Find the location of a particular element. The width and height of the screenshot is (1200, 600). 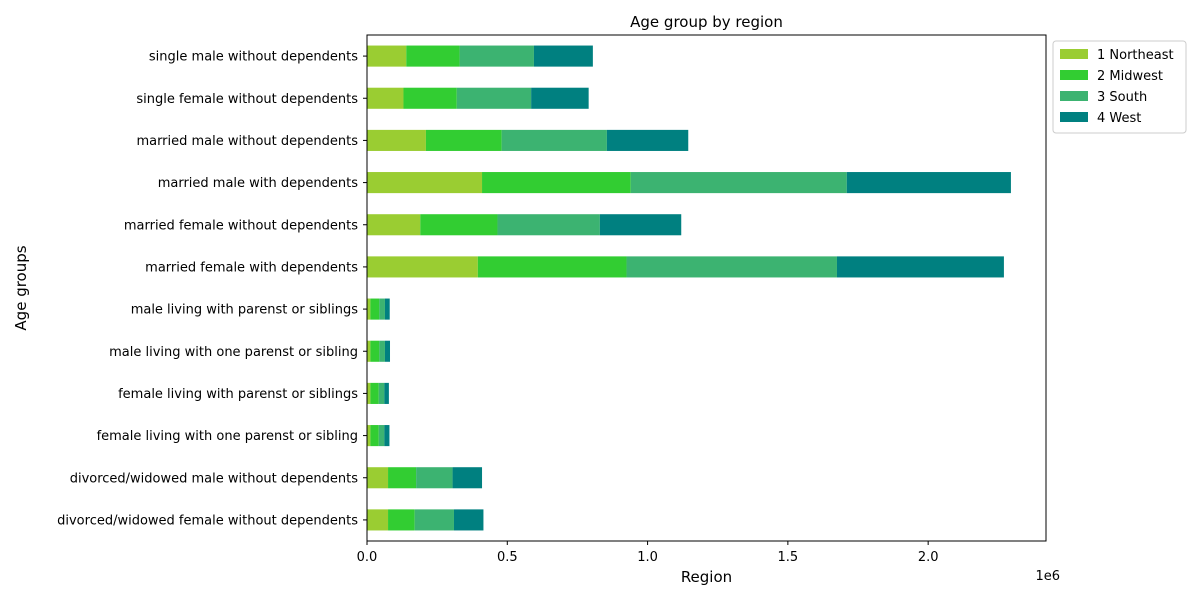

y-tick-label: single male without dependents is located at coordinates (253, 57).